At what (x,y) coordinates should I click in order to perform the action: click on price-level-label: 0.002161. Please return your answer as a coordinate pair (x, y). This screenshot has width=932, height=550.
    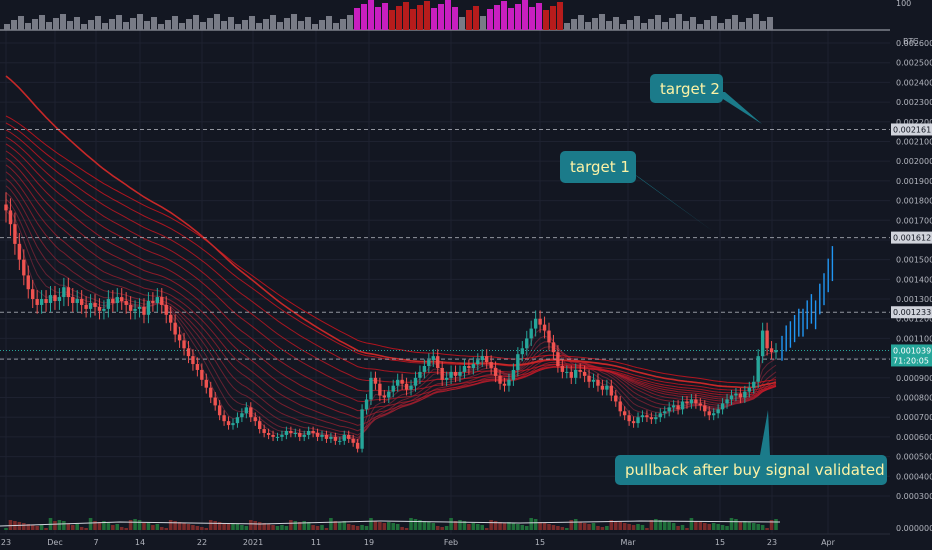
    Looking at the image, I should click on (912, 129).